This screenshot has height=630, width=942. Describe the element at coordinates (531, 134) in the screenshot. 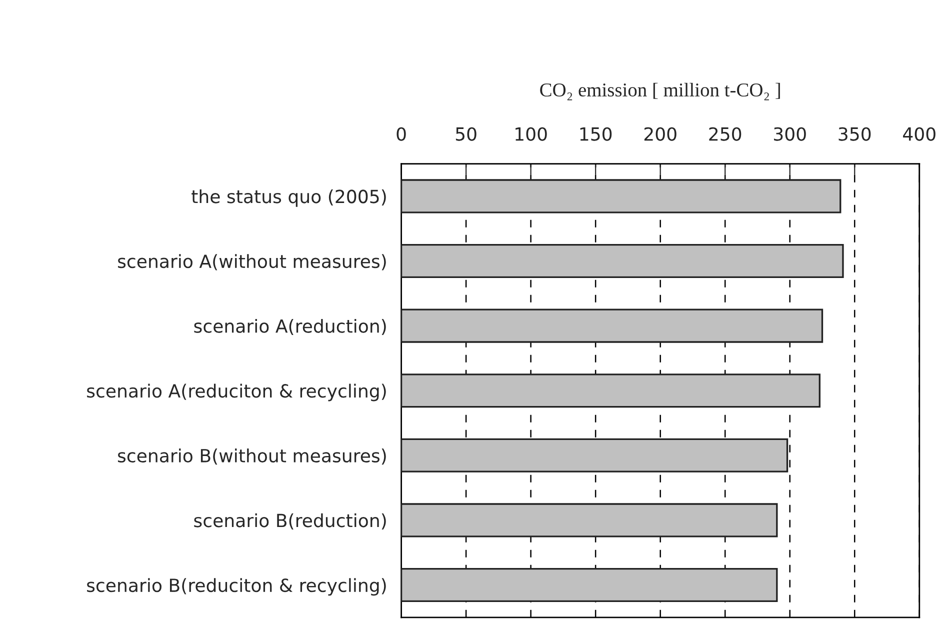

I see `x-tick-label: 100` at that location.